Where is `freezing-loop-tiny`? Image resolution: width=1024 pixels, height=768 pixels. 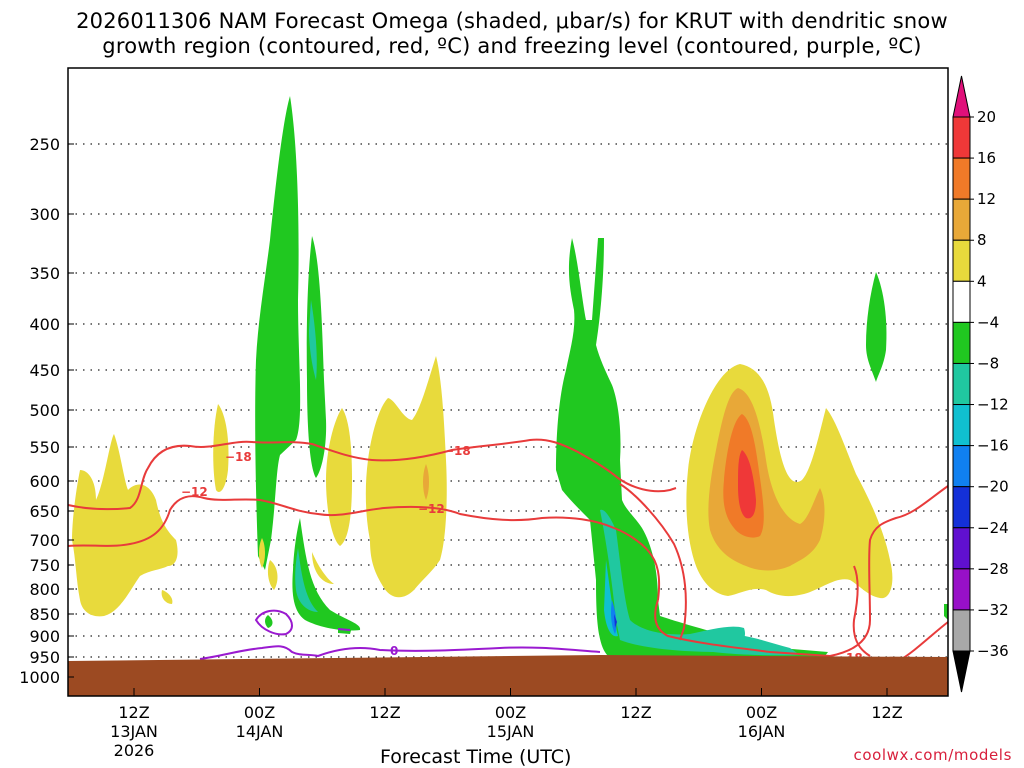
freezing-loop-tiny is located at coordinates (344, 629).